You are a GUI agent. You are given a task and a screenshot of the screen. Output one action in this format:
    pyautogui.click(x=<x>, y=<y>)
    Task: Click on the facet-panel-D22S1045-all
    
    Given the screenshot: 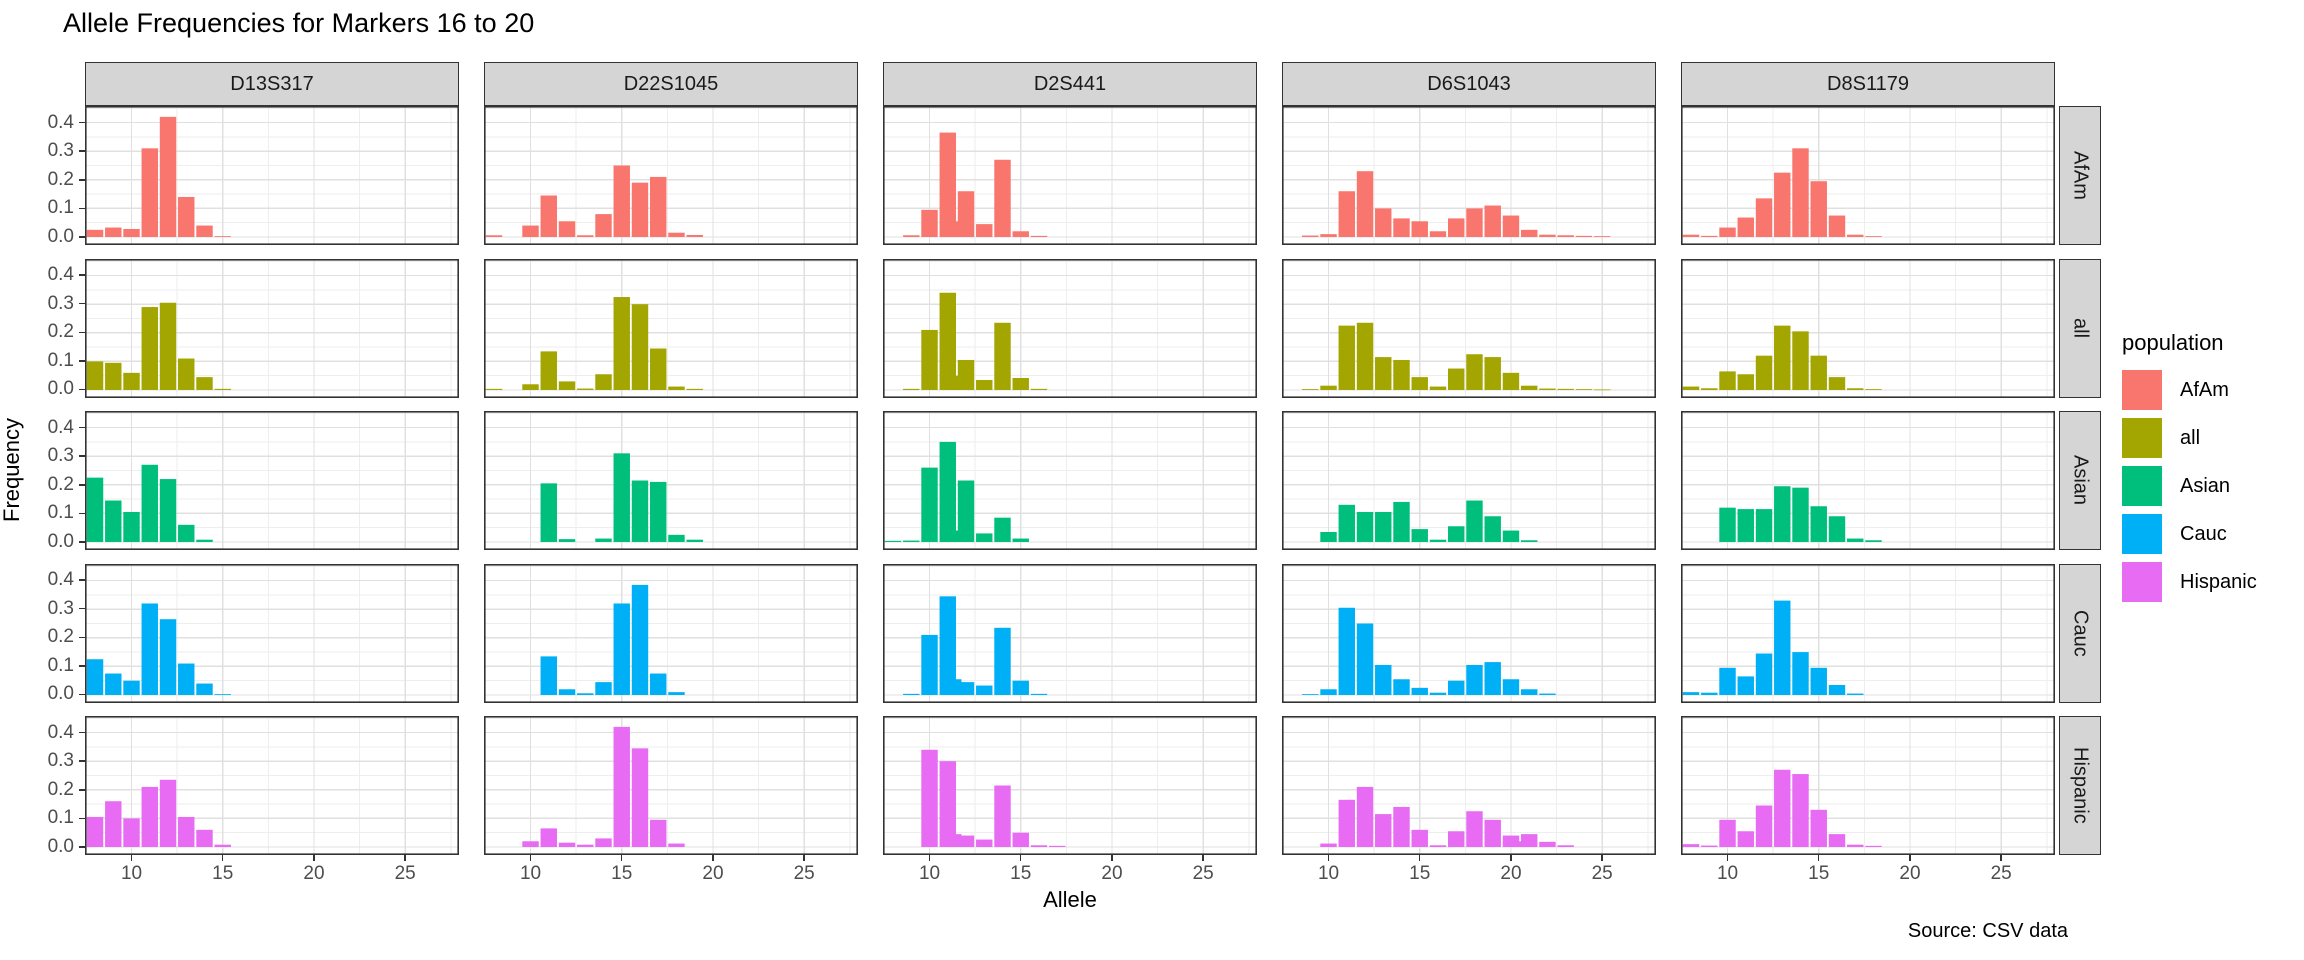 What is the action you would take?
    pyautogui.click(x=671, y=328)
    